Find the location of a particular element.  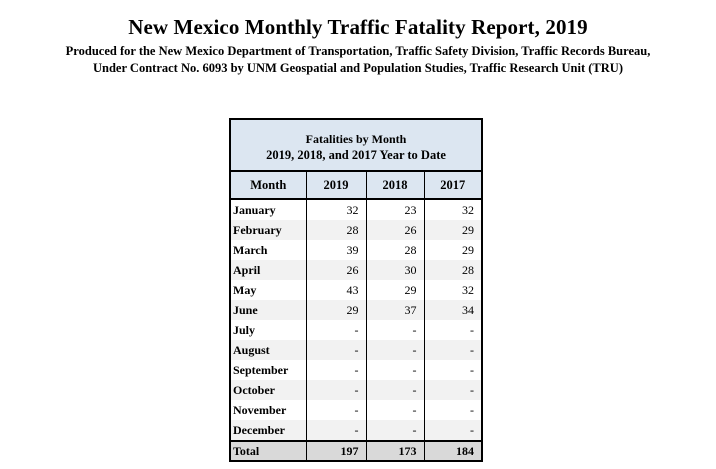

value-2018-cell: 37 is located at coordinates (395, 310).